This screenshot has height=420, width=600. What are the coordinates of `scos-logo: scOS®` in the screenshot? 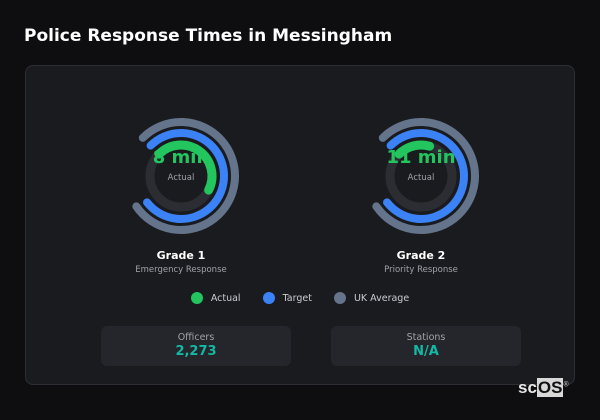 It's located at (543, 387).